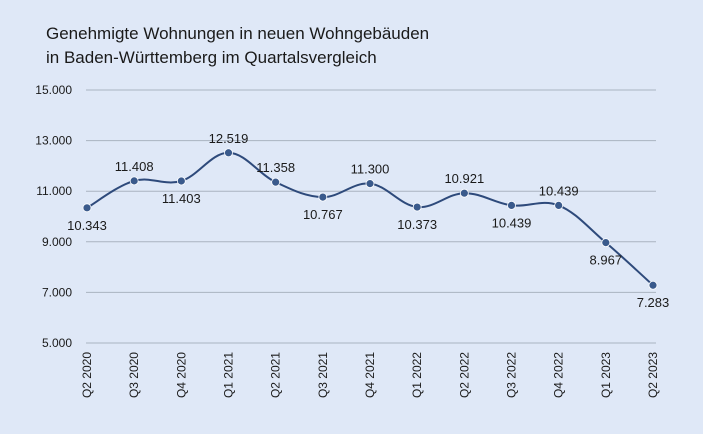 The height and width of the screenshot is (434, 703). Describe the element at coordinates (57, 292) in the screenshot. I see `y-tick-label: 7.000` at that location.